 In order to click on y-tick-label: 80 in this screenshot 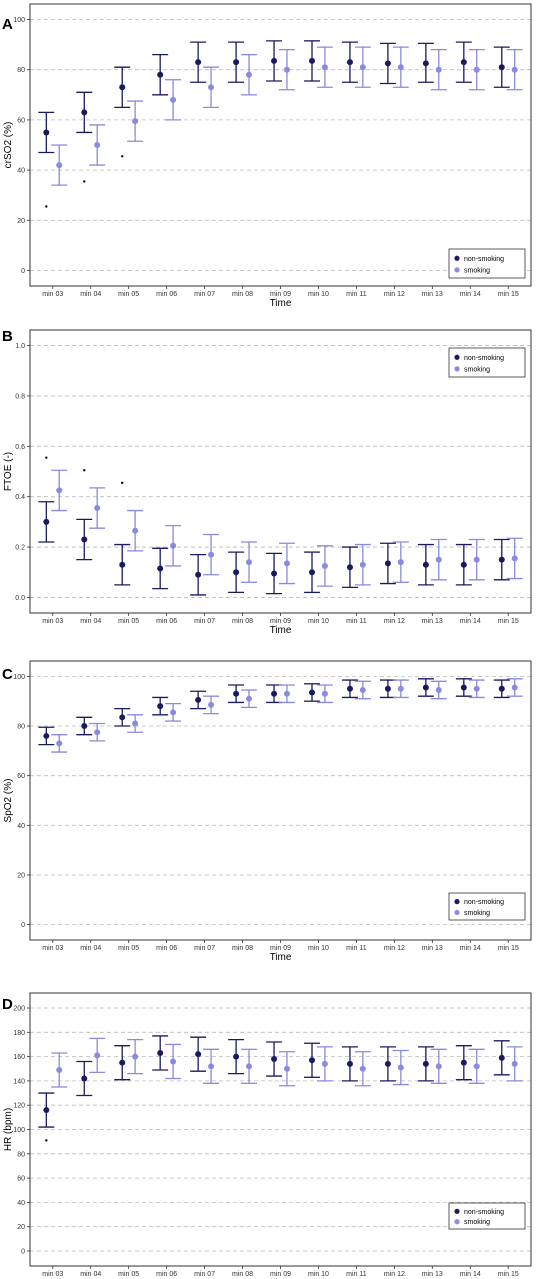, I will do `click(21, 1154)`.